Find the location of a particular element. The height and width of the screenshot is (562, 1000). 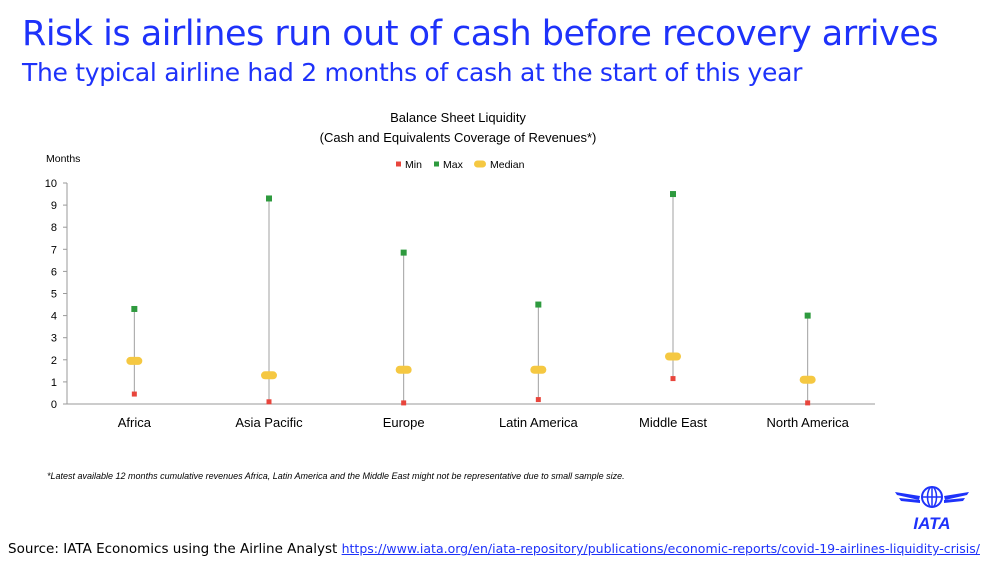

x-tick-label: Asia Pacific is located at coordinates (269, 422).